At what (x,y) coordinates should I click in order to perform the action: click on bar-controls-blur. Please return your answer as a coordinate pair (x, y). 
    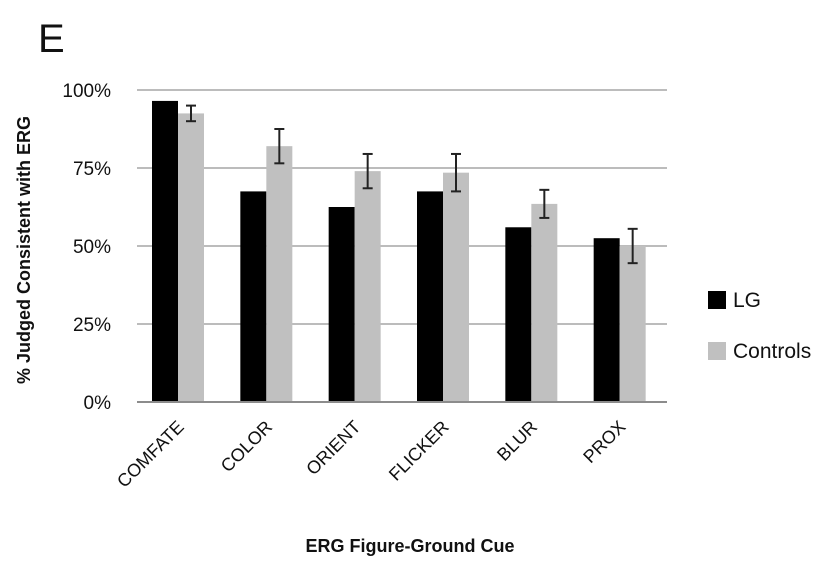
    Looking at the image, I should click on (544, 302).